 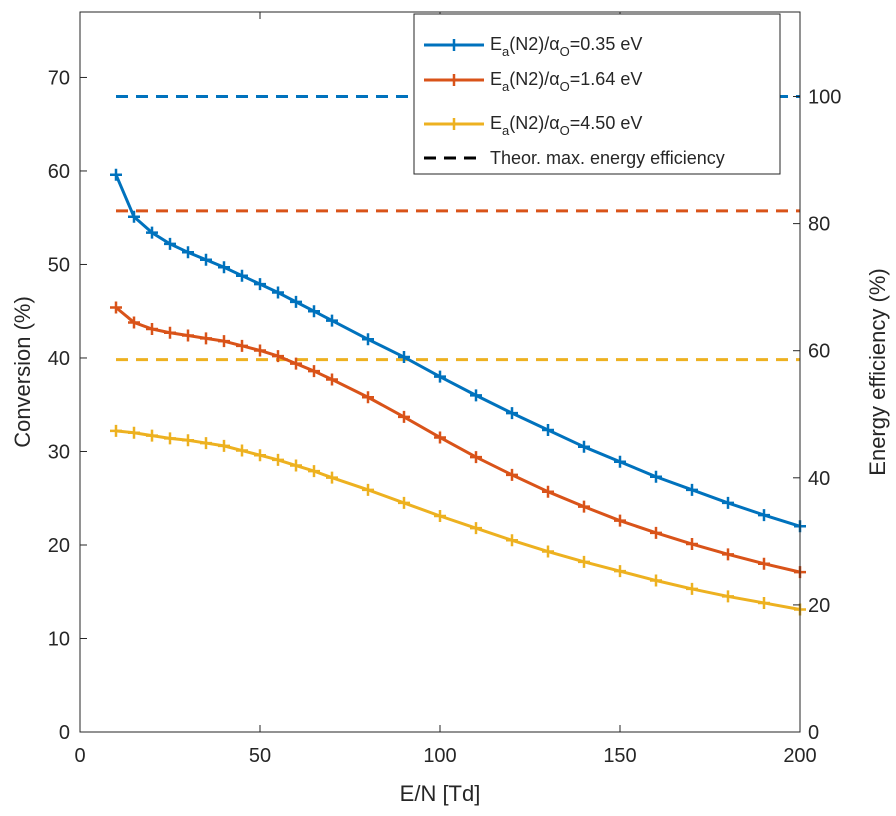 What do you see at coordinates (64, 733) in the screenshot?
I see `left-y-tick-label: 0` at bounding box center [64, 733].